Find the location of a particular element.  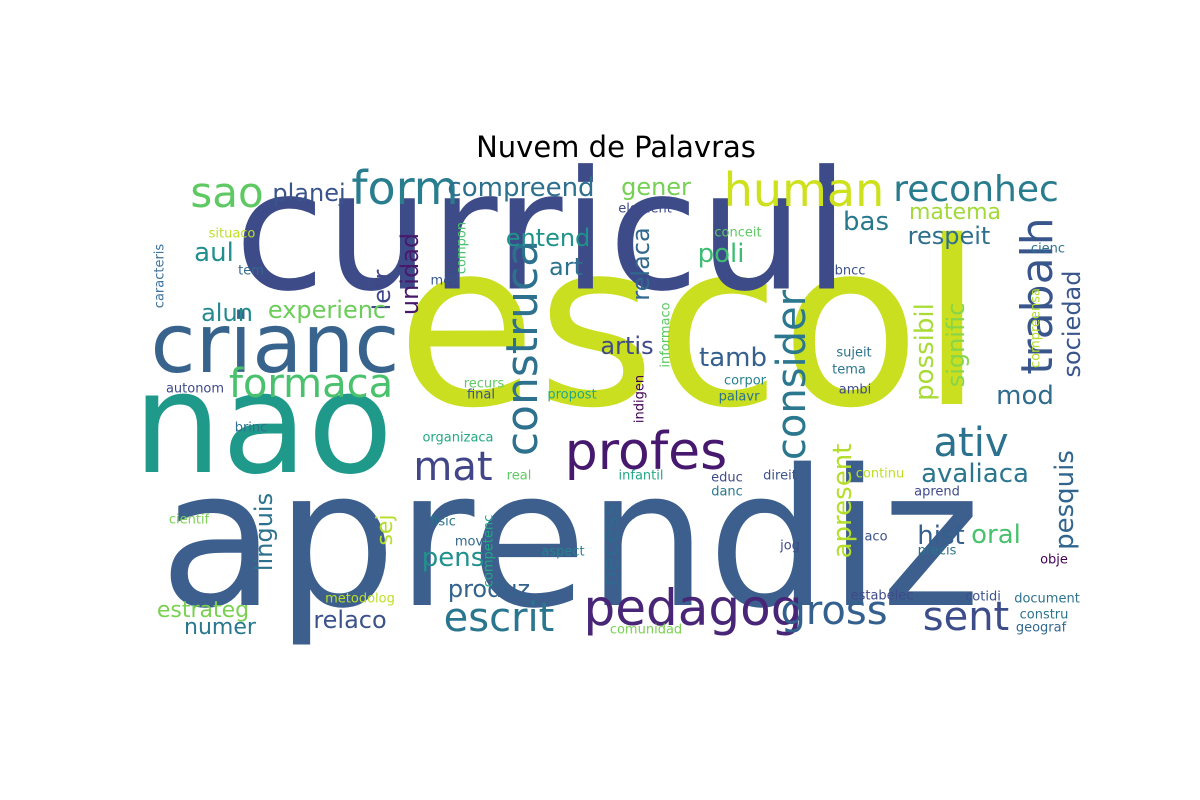

cloud-word: constru is located at coordinates (1044, 615).